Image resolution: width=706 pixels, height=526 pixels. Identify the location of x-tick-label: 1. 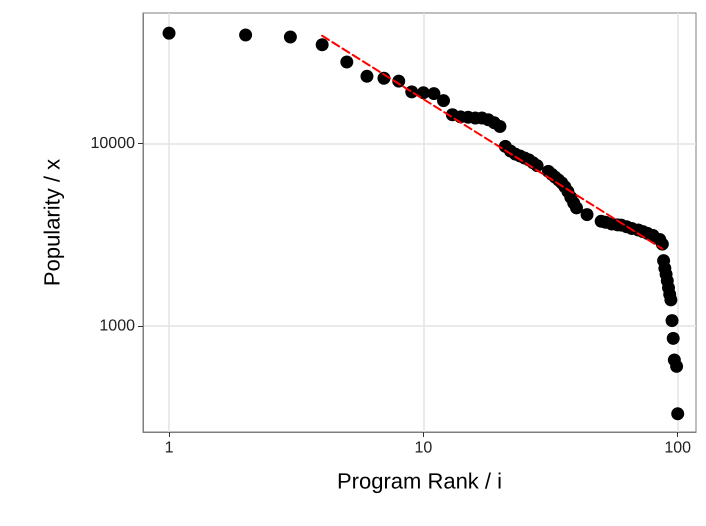
(169, 448).